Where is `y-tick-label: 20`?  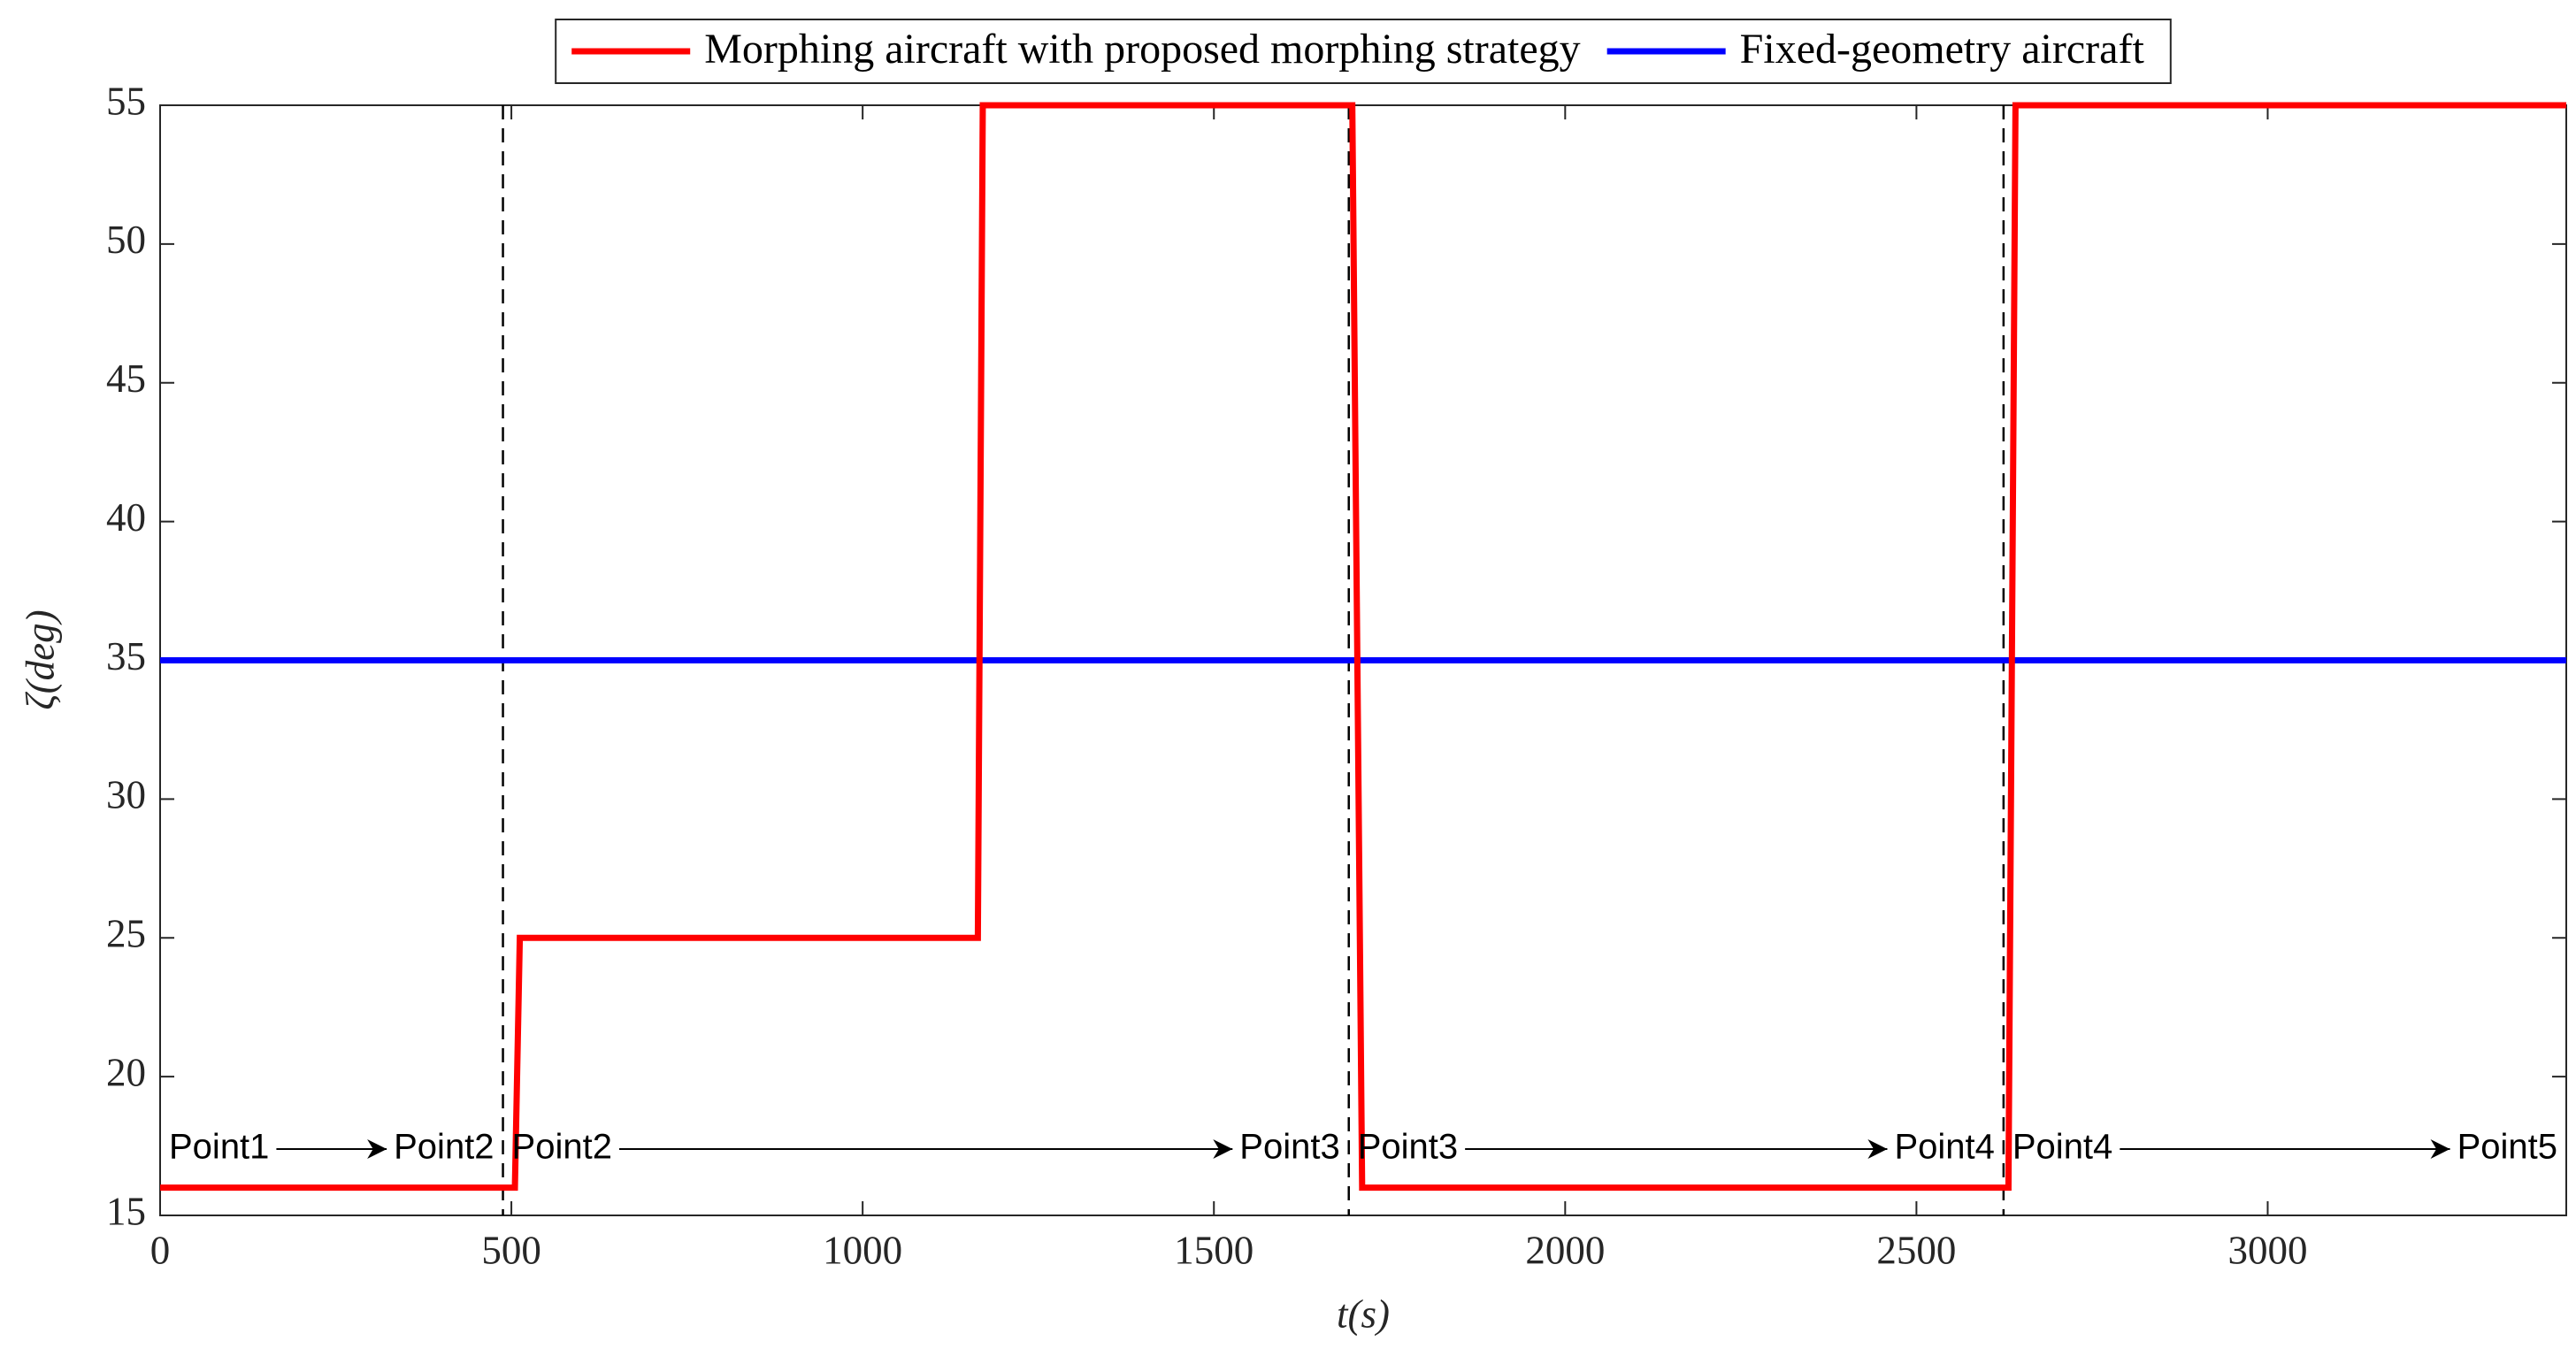 y-tick-label: 20 is located at coordinates (126, 1072).